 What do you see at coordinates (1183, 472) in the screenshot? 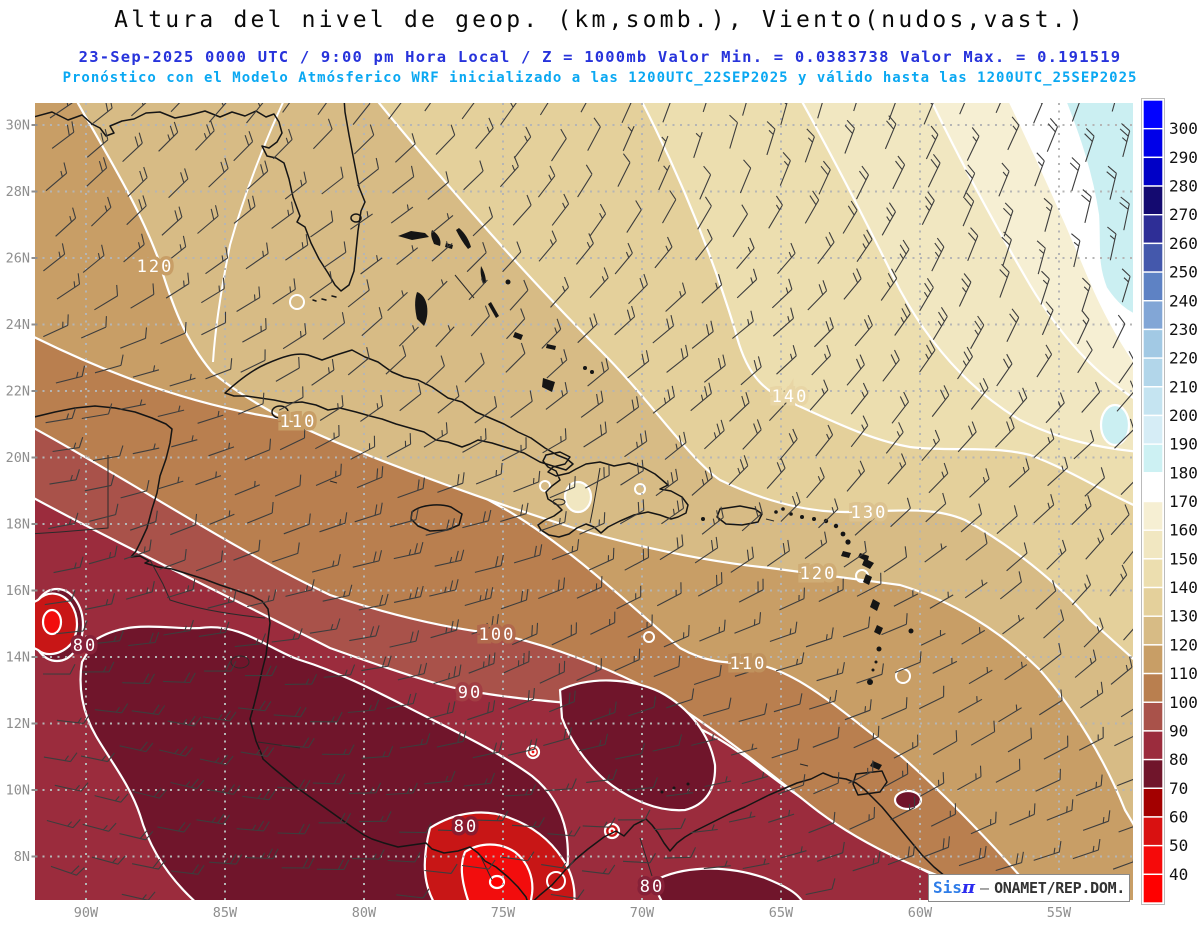
I see `colorbar-tick-180: 180` at bounding box center [1183, 472].